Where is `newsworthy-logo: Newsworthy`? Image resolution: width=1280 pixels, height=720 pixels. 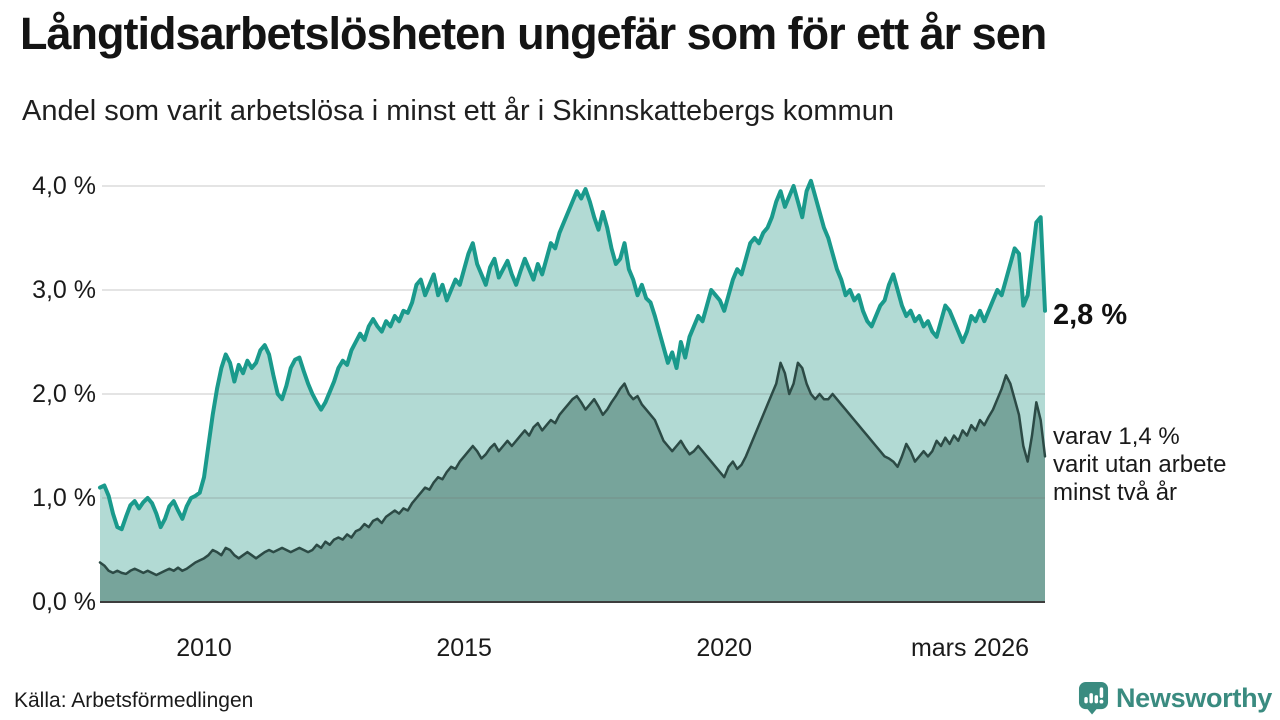 newsworthy-logo: Newsworthy is located at coordinates (1175, 698).